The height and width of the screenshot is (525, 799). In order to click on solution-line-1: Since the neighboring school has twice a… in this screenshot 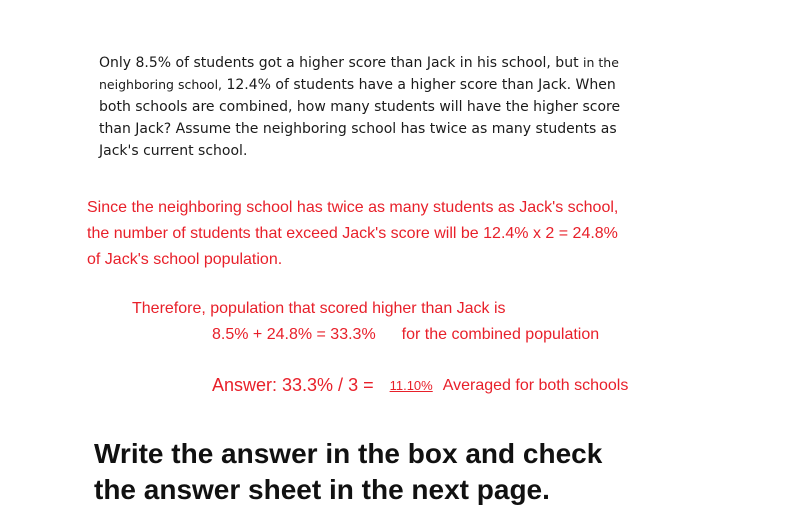, I will do `click(353, 207)`.